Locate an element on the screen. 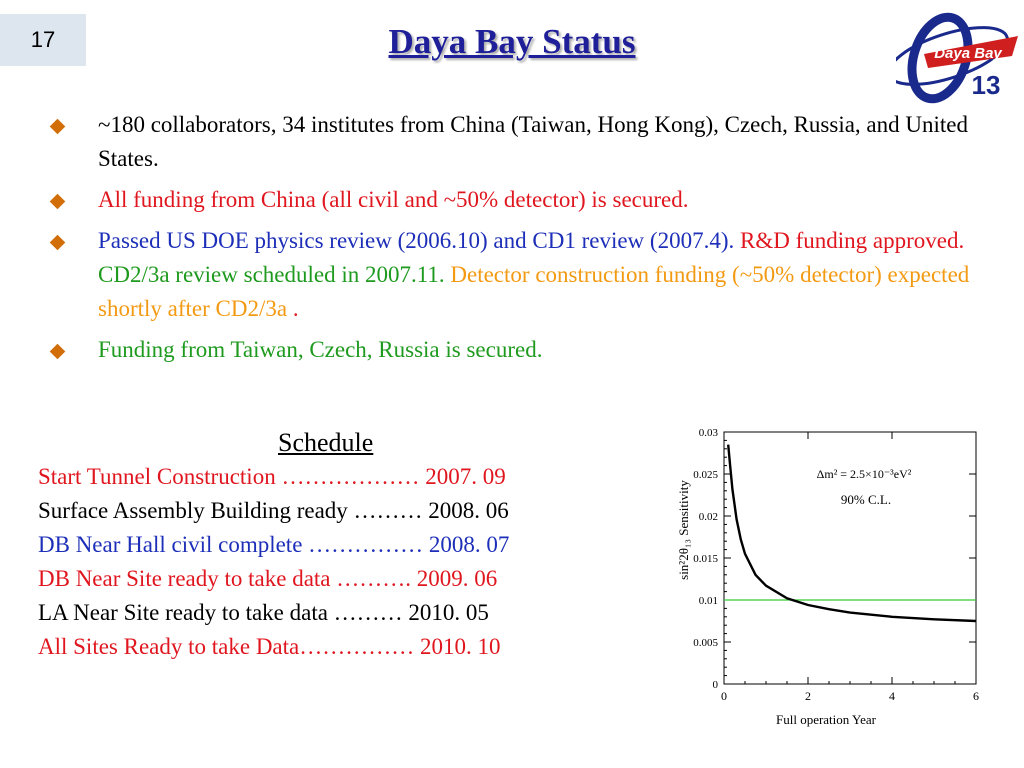 The height and width of the screenshot is (768, 1024). y-tick-label: 0.03 is located at coordinates (709, 433).